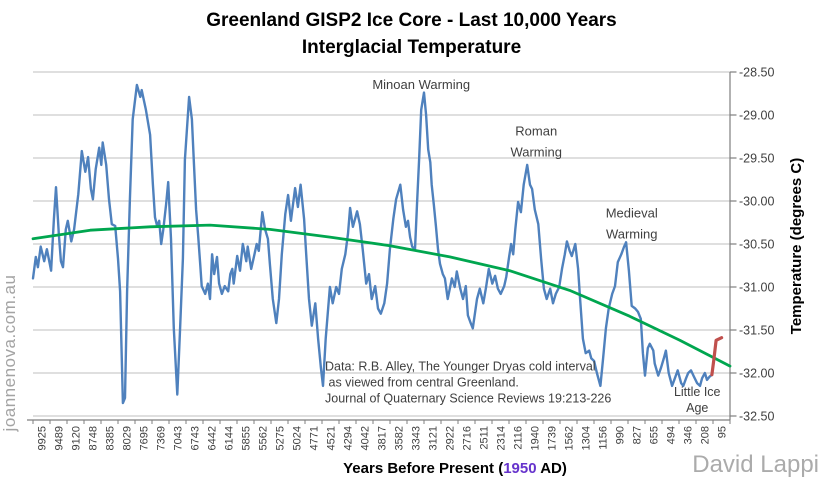 This screenshot has height=489, width=823. I want to click on x-tick-label: 5855, so click(247, 438).